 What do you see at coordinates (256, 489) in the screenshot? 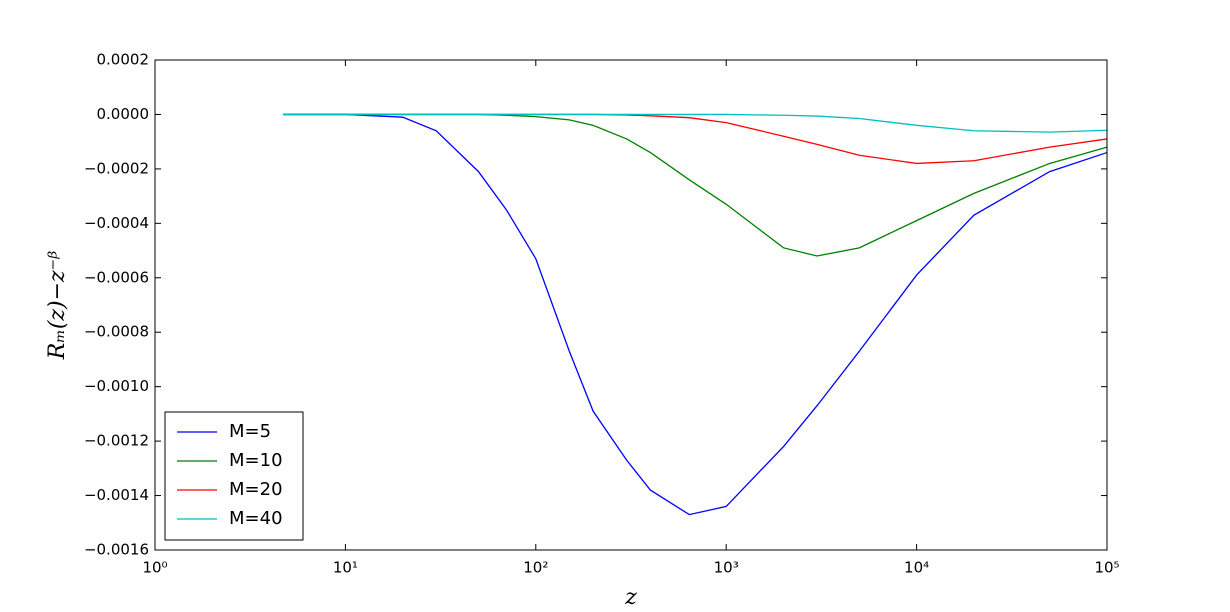
I see `legend-label: M=20` at bounding box center [256, 489].